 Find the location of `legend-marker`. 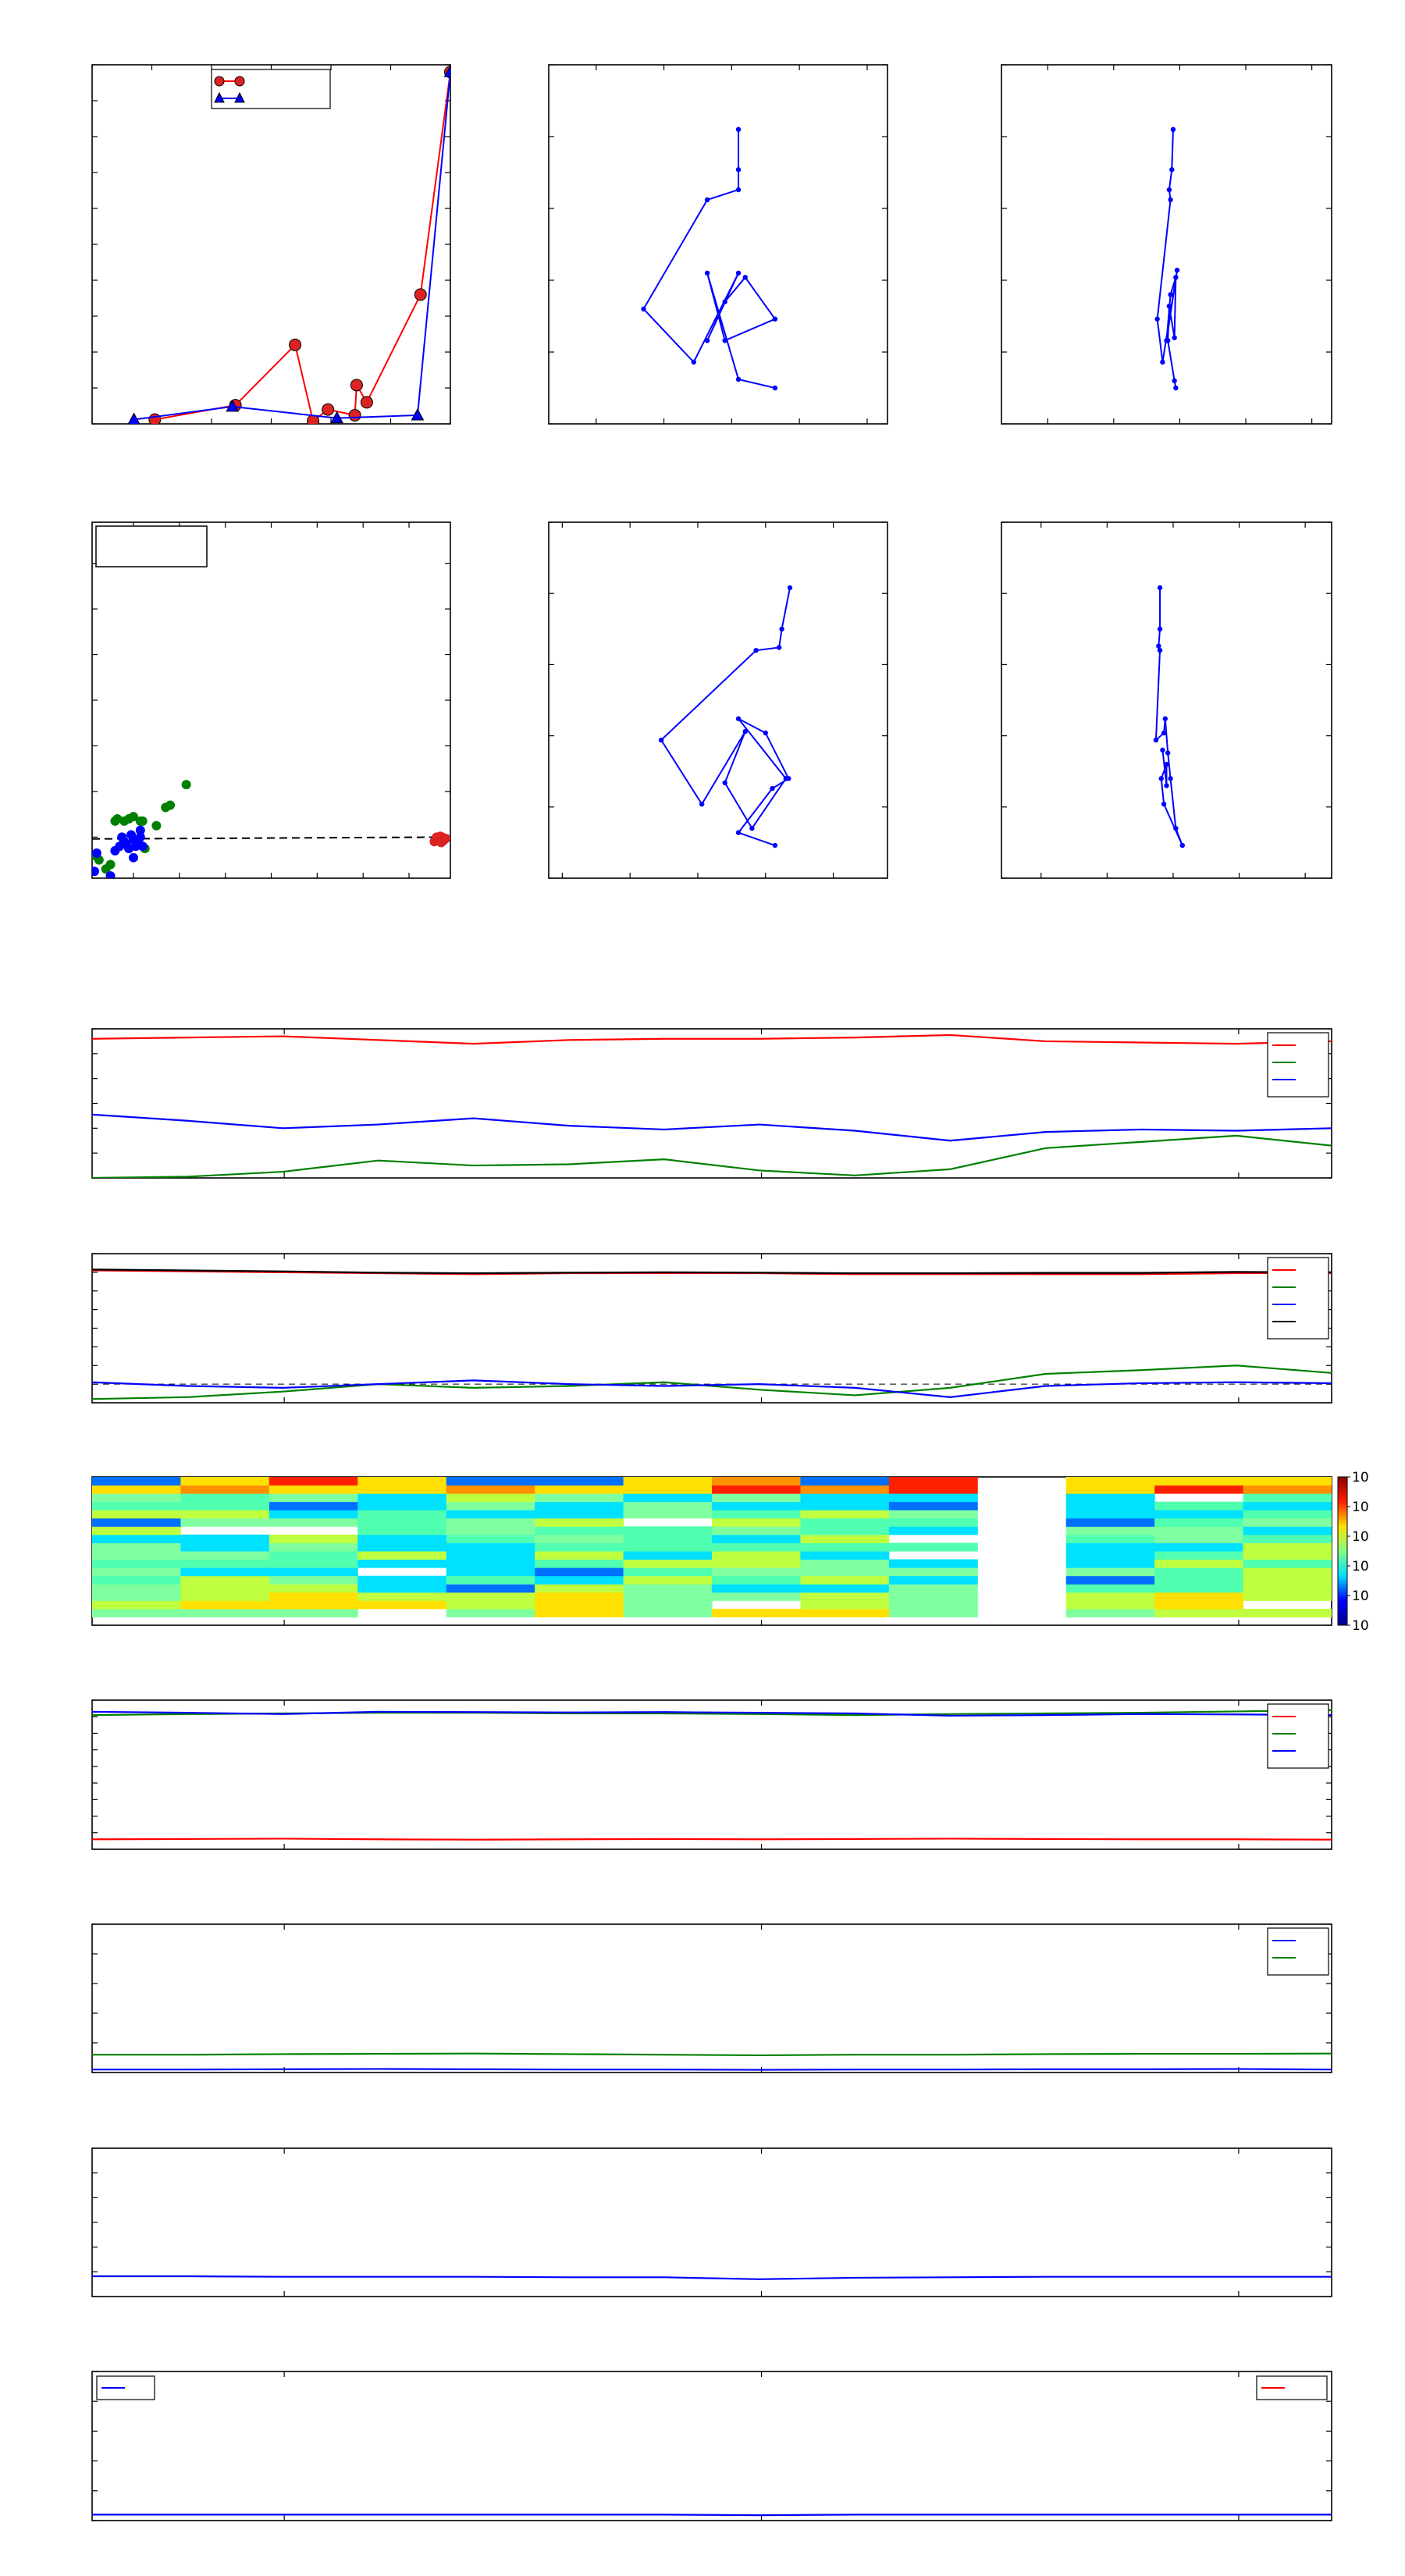

legend-marker is located at coordinates (220, 97).